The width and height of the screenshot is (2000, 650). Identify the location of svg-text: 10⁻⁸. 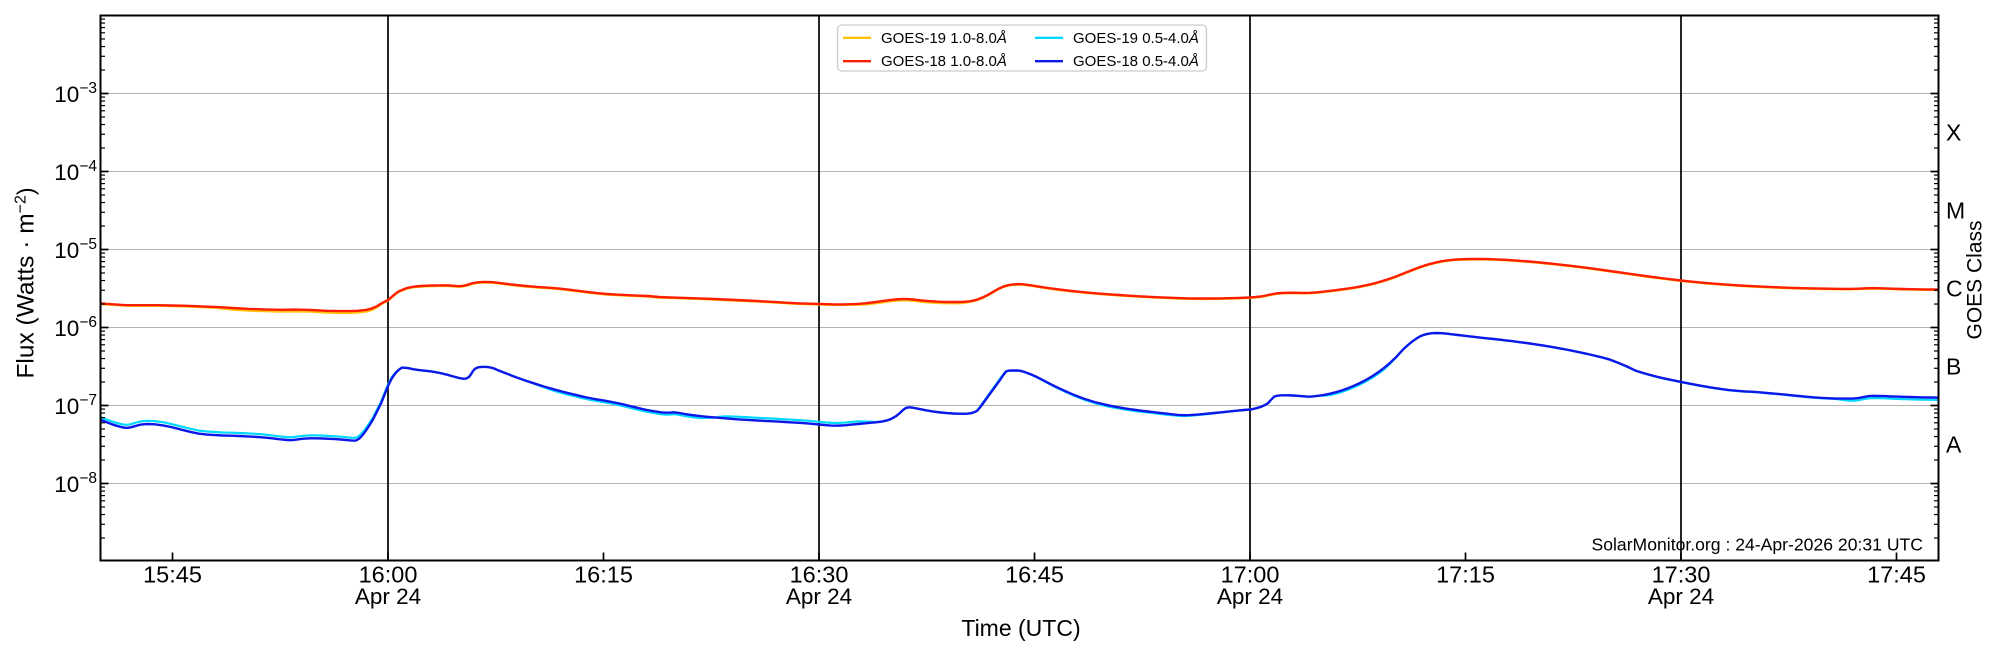
(75, 483).